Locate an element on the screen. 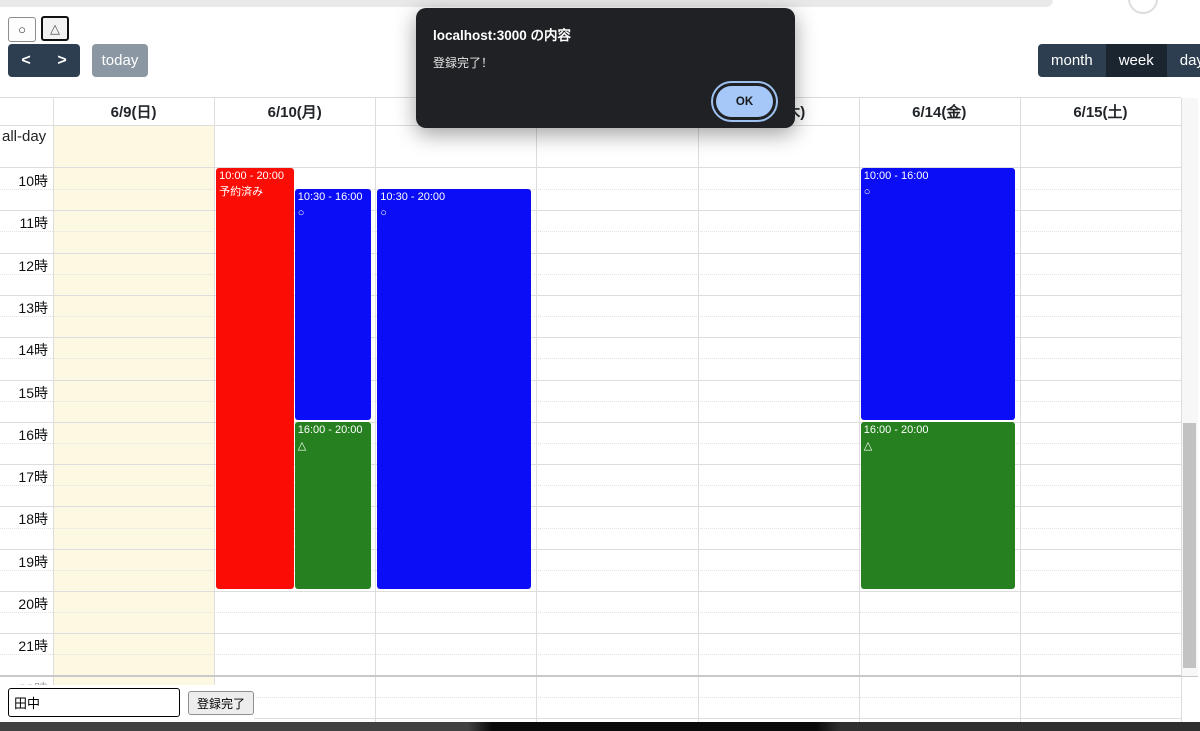  view-week-button: week is located at coordinates (1136, 60).